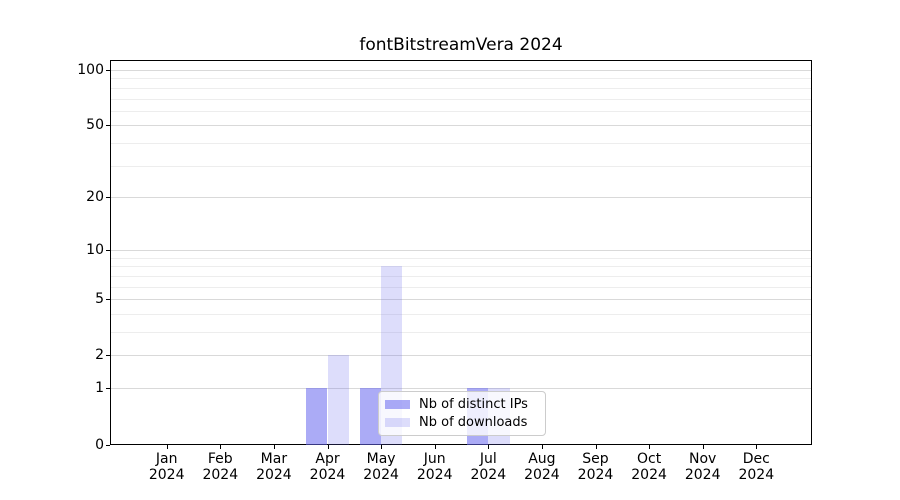 This screenshot has width=900, height=500. I want to click on y-tick-label-0: 0, so click(99, 444).